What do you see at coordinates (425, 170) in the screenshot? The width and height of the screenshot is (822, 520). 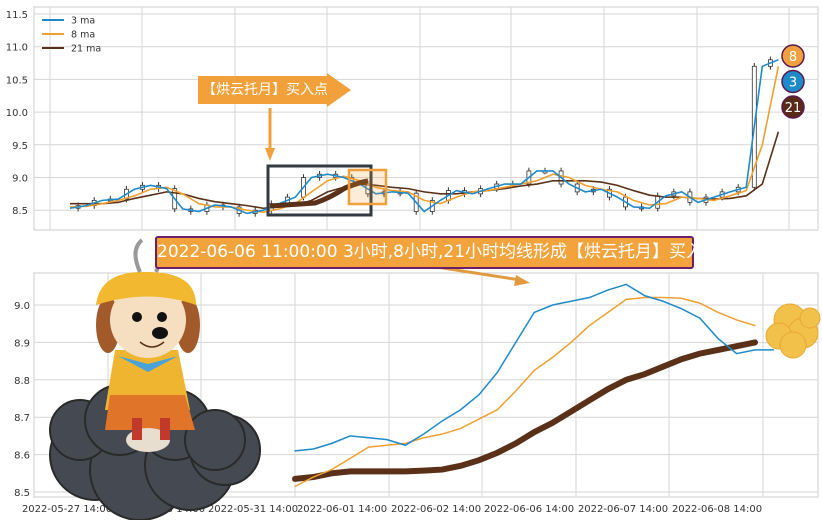 I see `top-series-line-21ma` at bounding box center [425, 170].